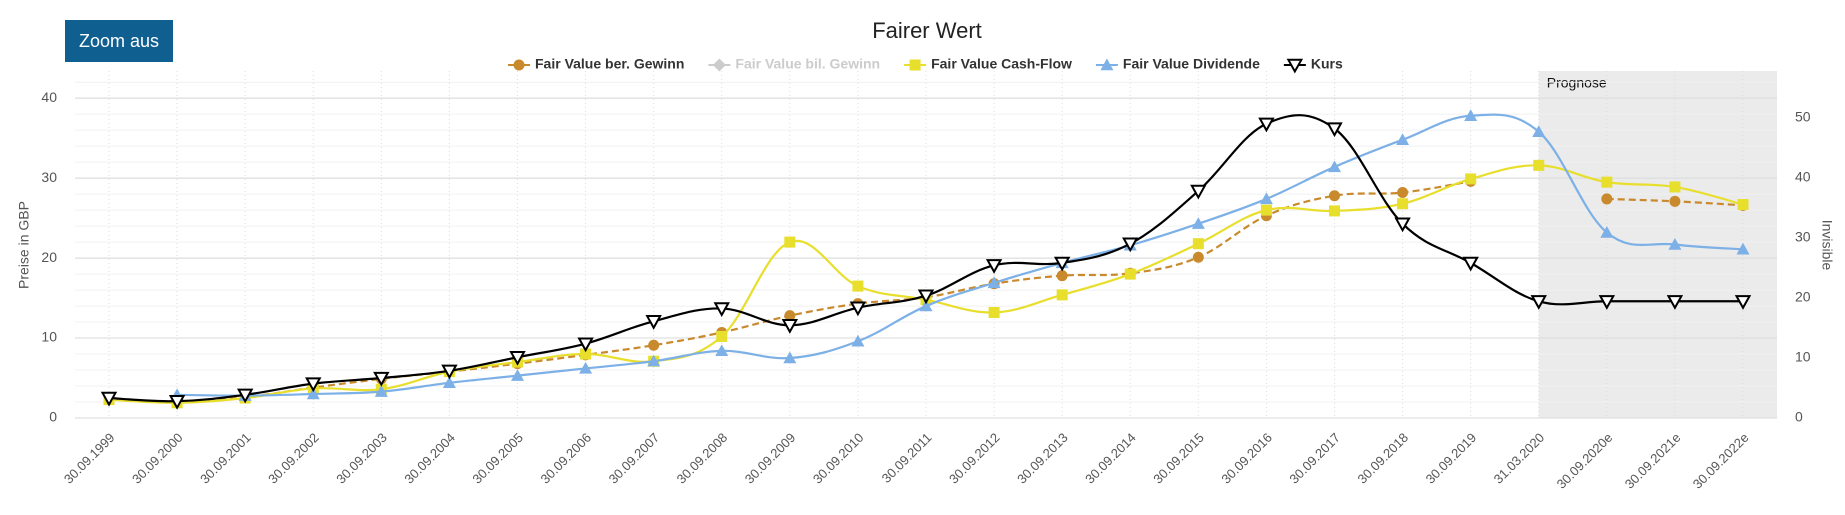 The width and height of the screenshot is (1845, 515). Describe the element at coordinates (1653, 461) in the screenshot. I see `x-tick-label: 30.09.2021e` at that location.